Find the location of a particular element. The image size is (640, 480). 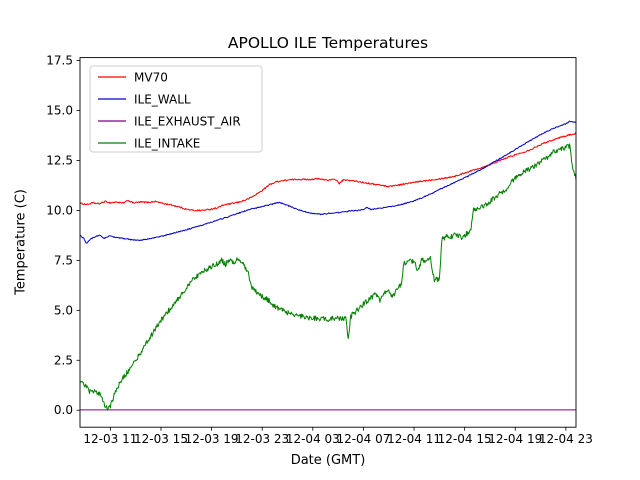

x-tick-label: 12-03 15 is located at coordinates (161, 439).